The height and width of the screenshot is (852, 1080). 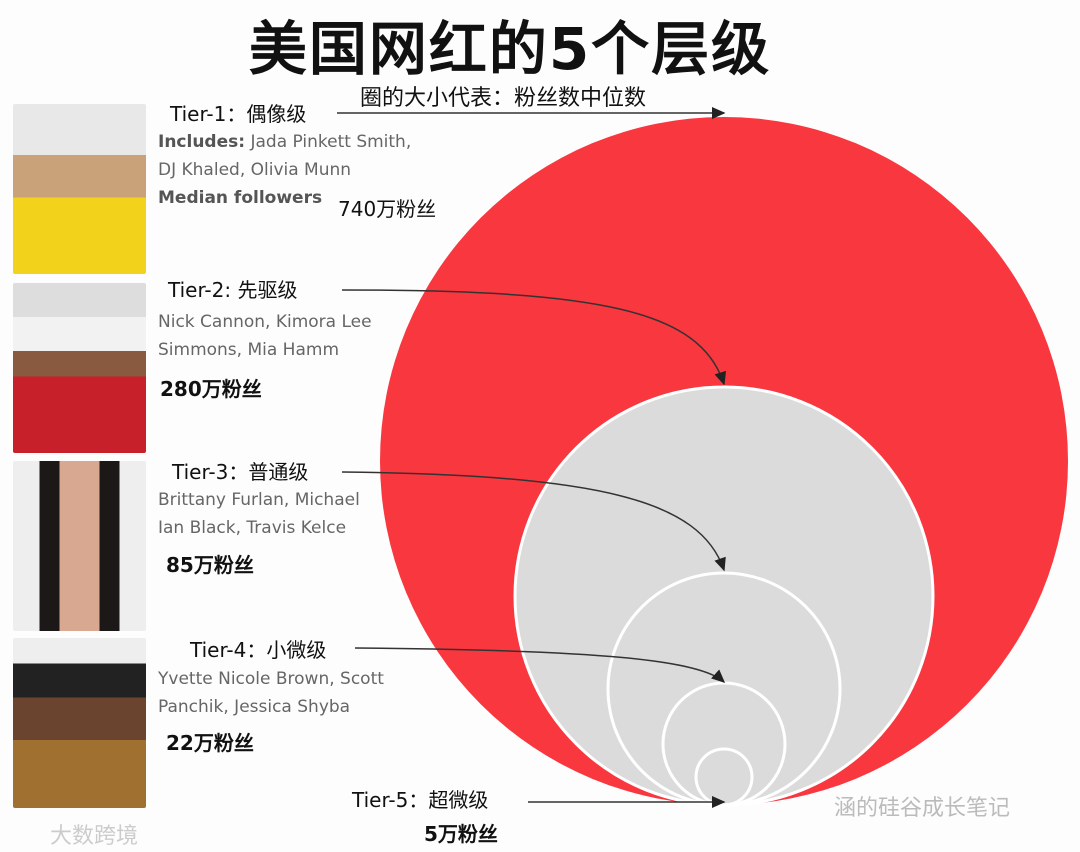 What do you see at coordinates (79, 546) in the screenshot?
I see `photo-tier3` at bounding box center [79, 546].